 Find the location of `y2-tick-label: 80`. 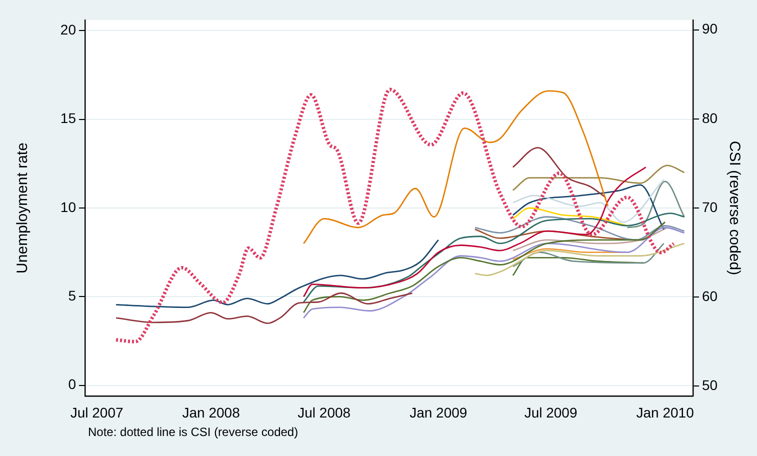

y2-tick-label: 80 is located at coordinates (710, 118).